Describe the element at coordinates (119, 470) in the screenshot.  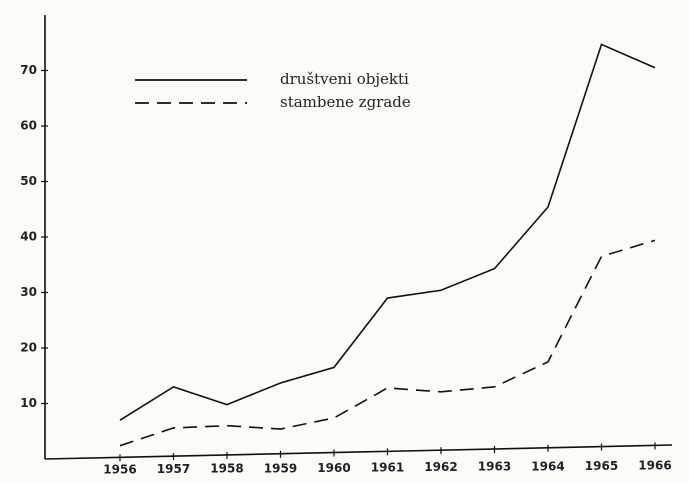
I see `x-tick-label: 1956` at that location.